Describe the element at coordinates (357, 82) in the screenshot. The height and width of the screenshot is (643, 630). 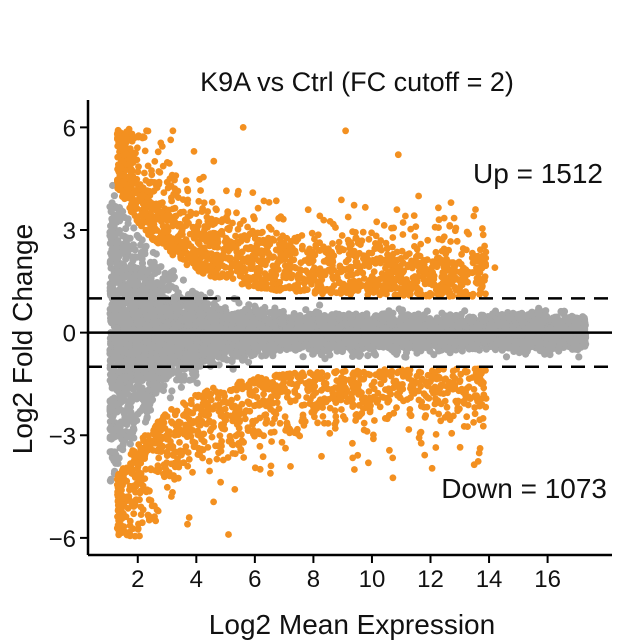
I see `chart-title: K9A vs Ctrl (FC cutoff = 2)` at that location.